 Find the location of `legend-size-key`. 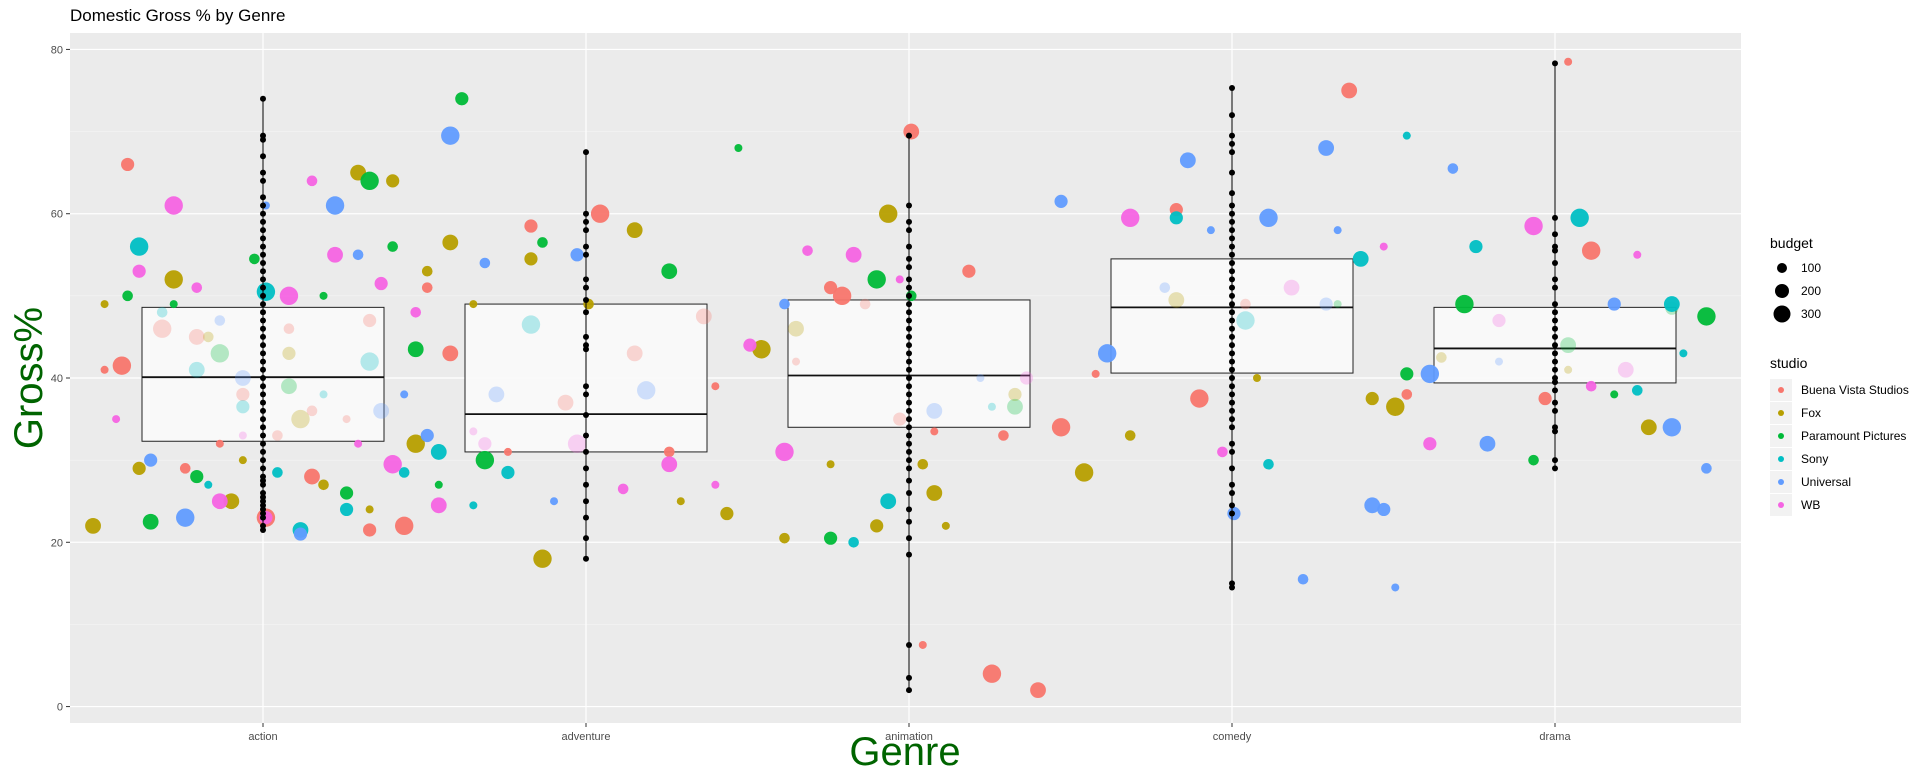

legend-size-key is located at coordinates (1782, 268).